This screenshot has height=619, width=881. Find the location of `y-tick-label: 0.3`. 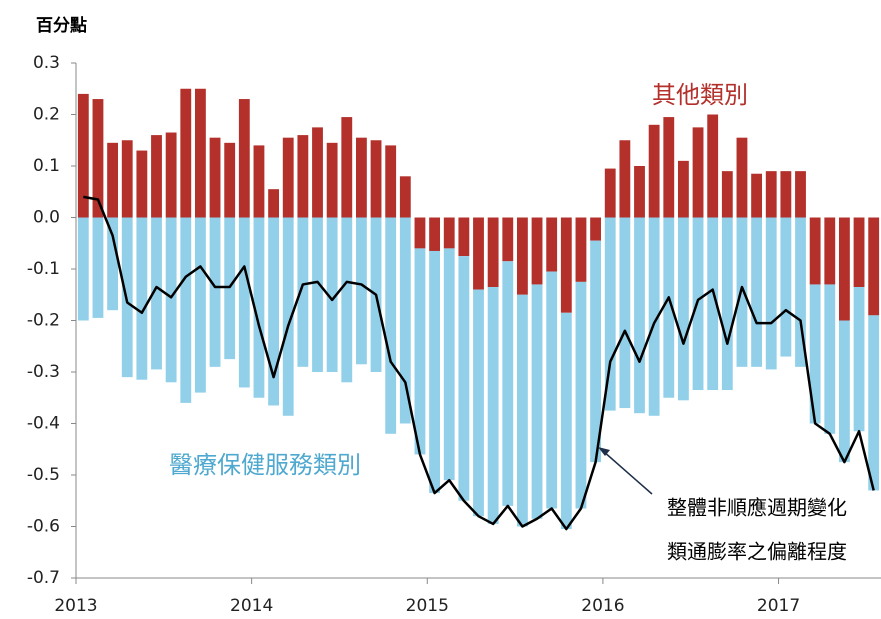

y-tick-label: 0.3 is located at coordinates (46, 63).